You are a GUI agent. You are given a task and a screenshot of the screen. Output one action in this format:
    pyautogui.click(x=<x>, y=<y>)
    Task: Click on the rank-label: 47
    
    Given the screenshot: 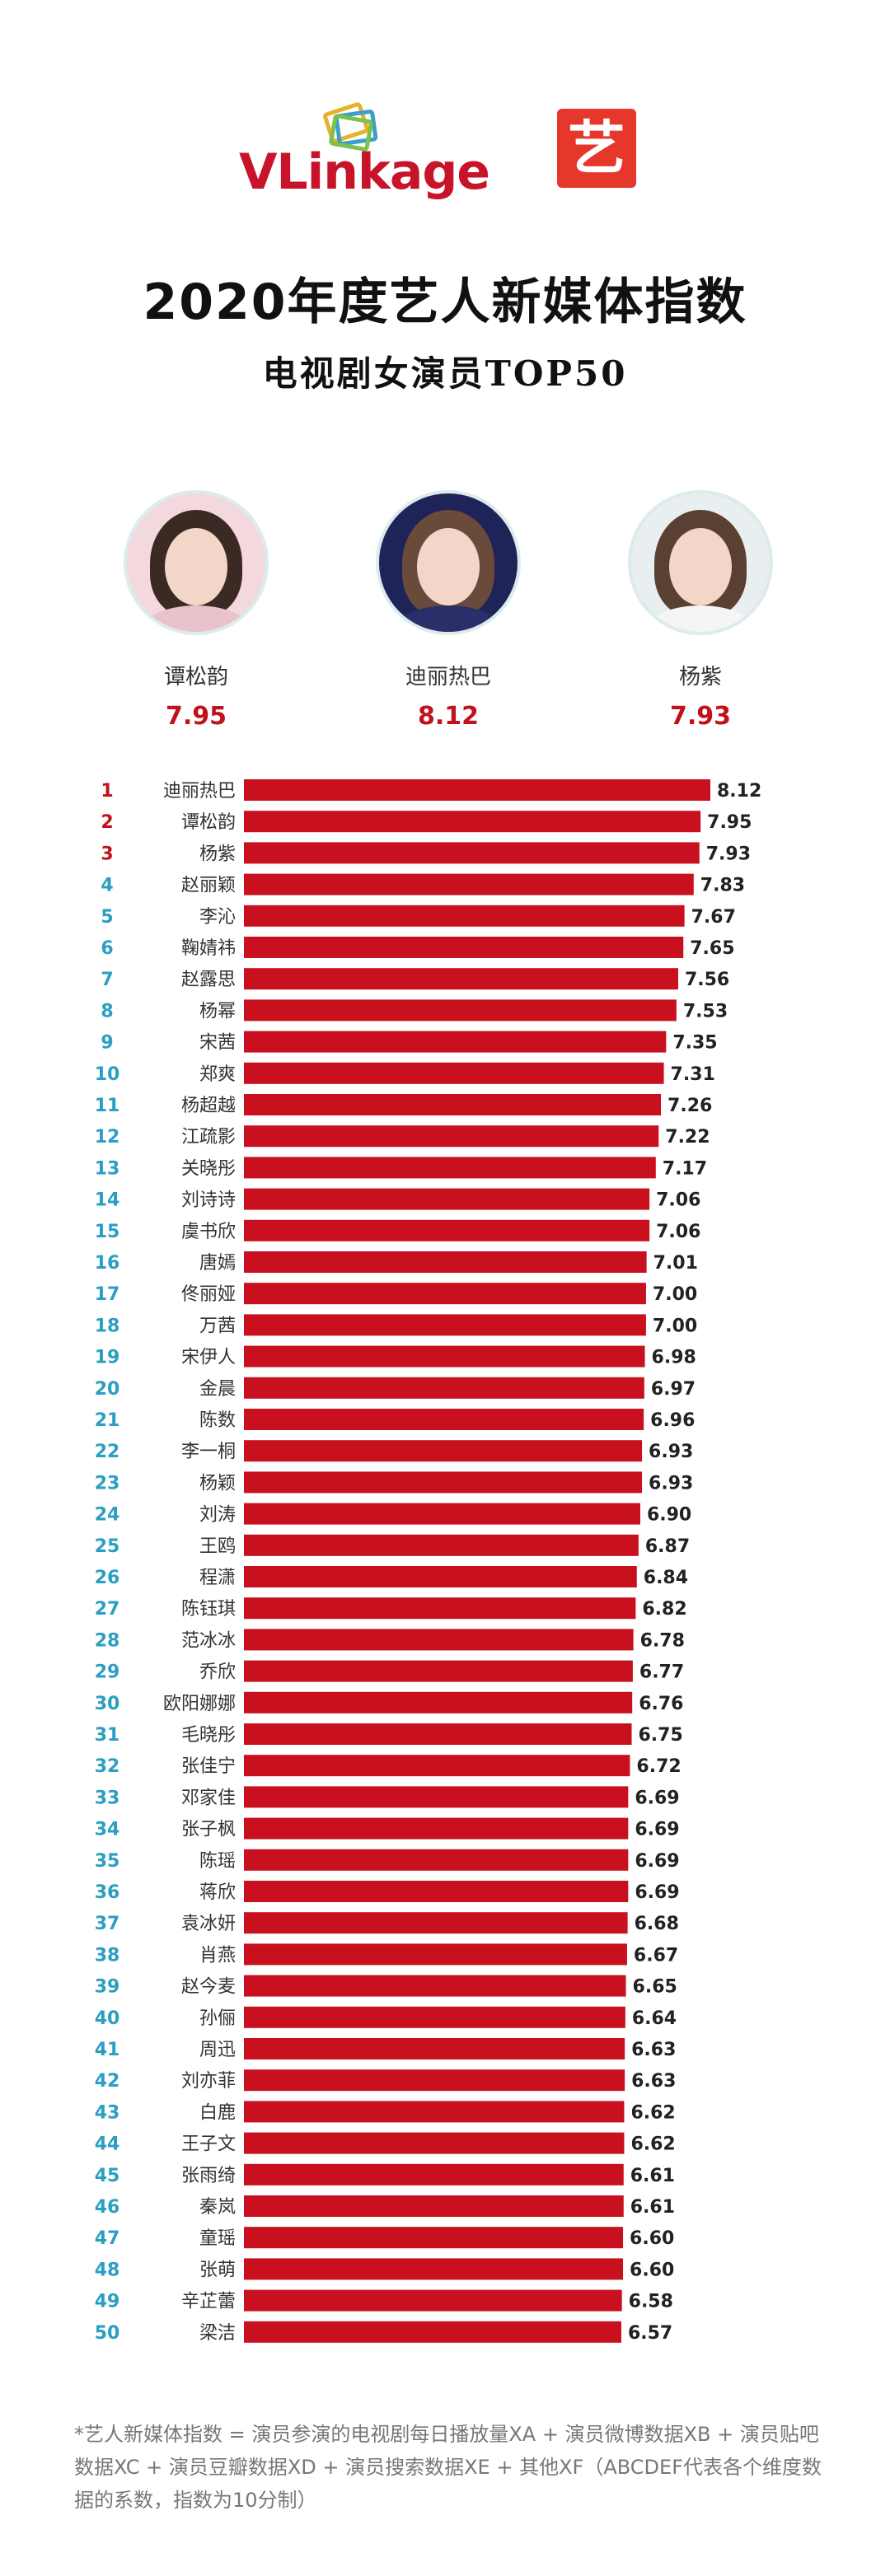 What is the action you would take?
    pyautogui.click(x=107, y=2238)
    